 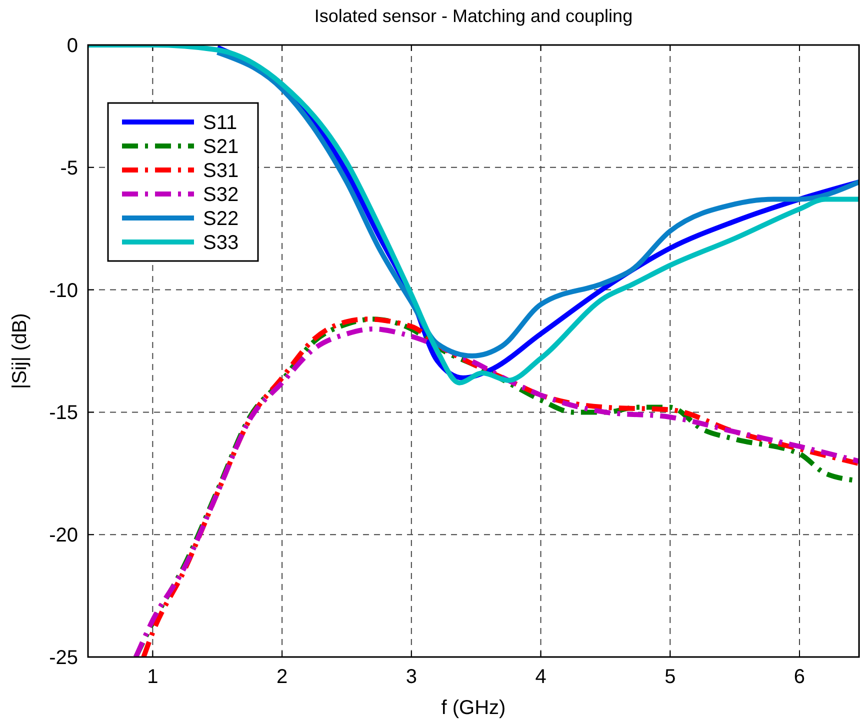 I want to click on y-tick-label: -5, so click(x=69, y=168).